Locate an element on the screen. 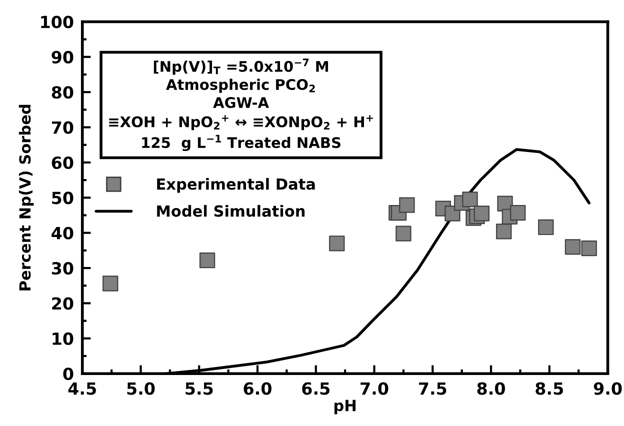 Image resolution: width=624 pixels, height=426 pixels. y-tick-label: 10 is located at coordinates (63, 338).